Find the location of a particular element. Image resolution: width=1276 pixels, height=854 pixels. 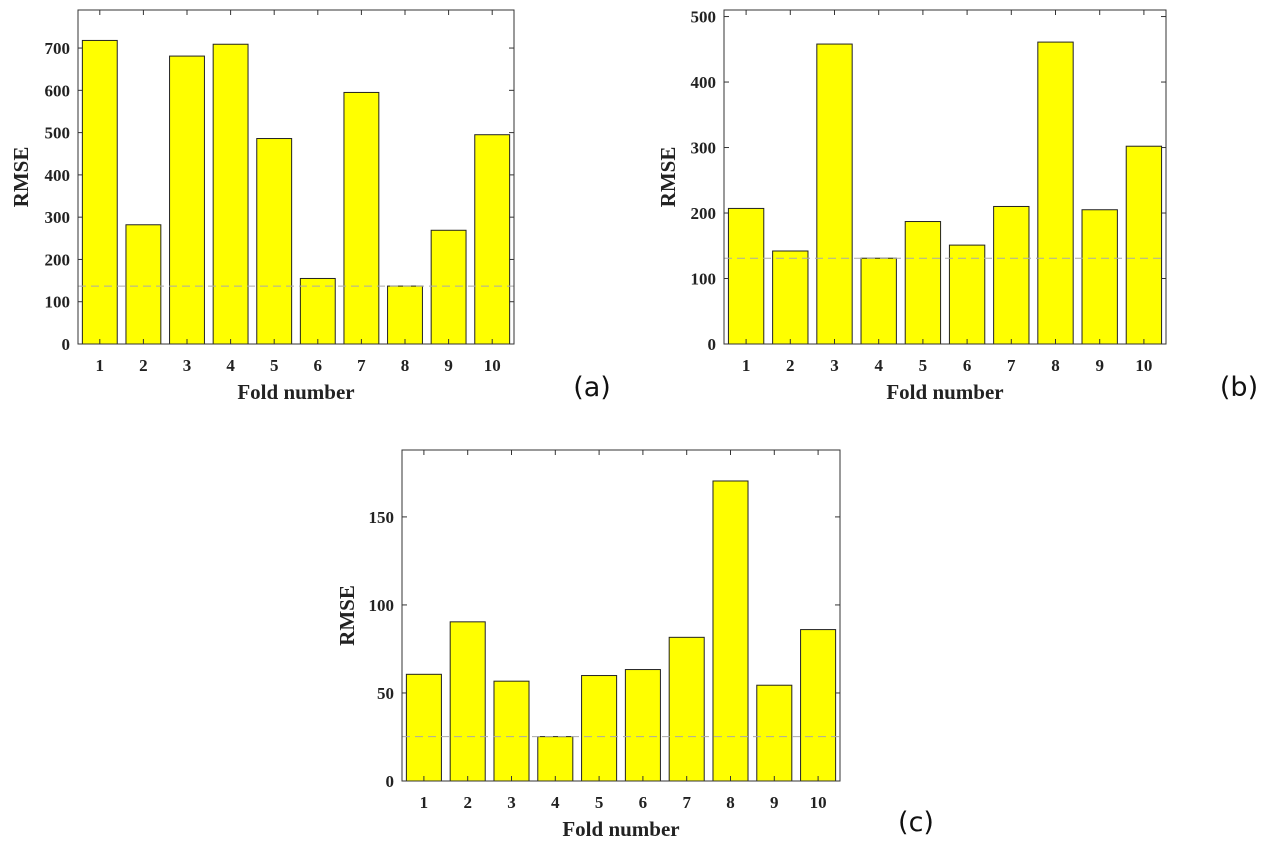

y-tick-label: 700 is located at coordinates (58, 48).